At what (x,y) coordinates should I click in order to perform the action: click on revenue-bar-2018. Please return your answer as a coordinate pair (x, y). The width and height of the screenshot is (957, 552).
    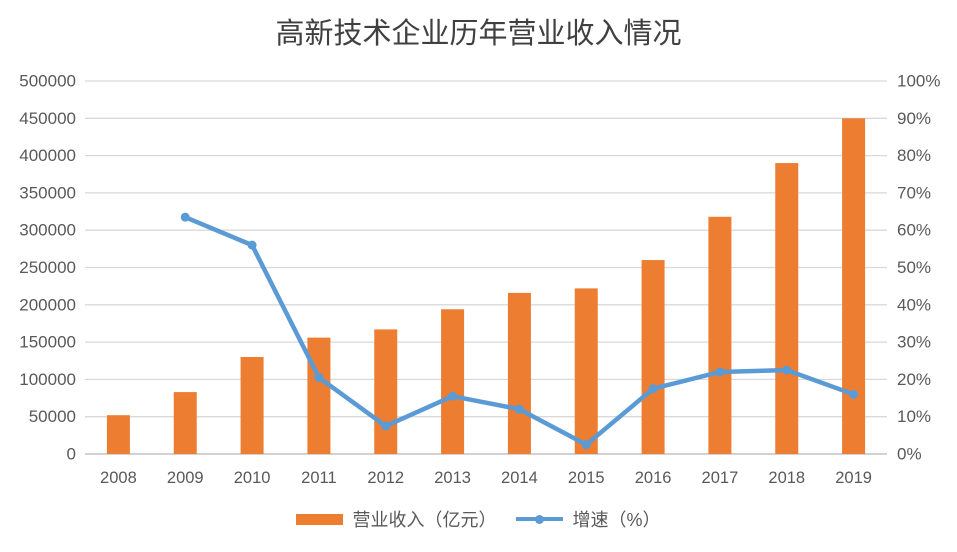
    Looking at the image, I should click on (787, 308).